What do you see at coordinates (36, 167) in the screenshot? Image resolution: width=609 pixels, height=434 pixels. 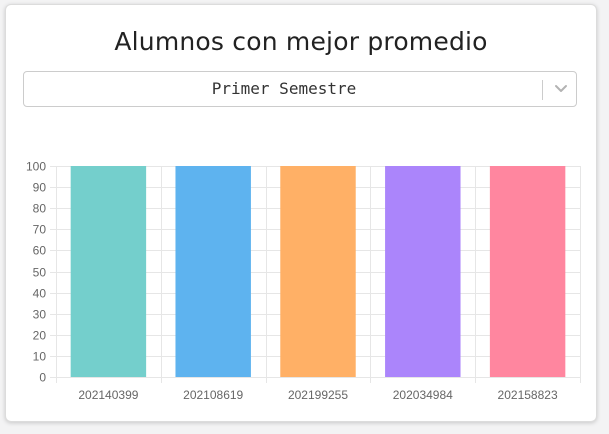 I see `y-tick-label: 100` at bounding box center [36, 167].